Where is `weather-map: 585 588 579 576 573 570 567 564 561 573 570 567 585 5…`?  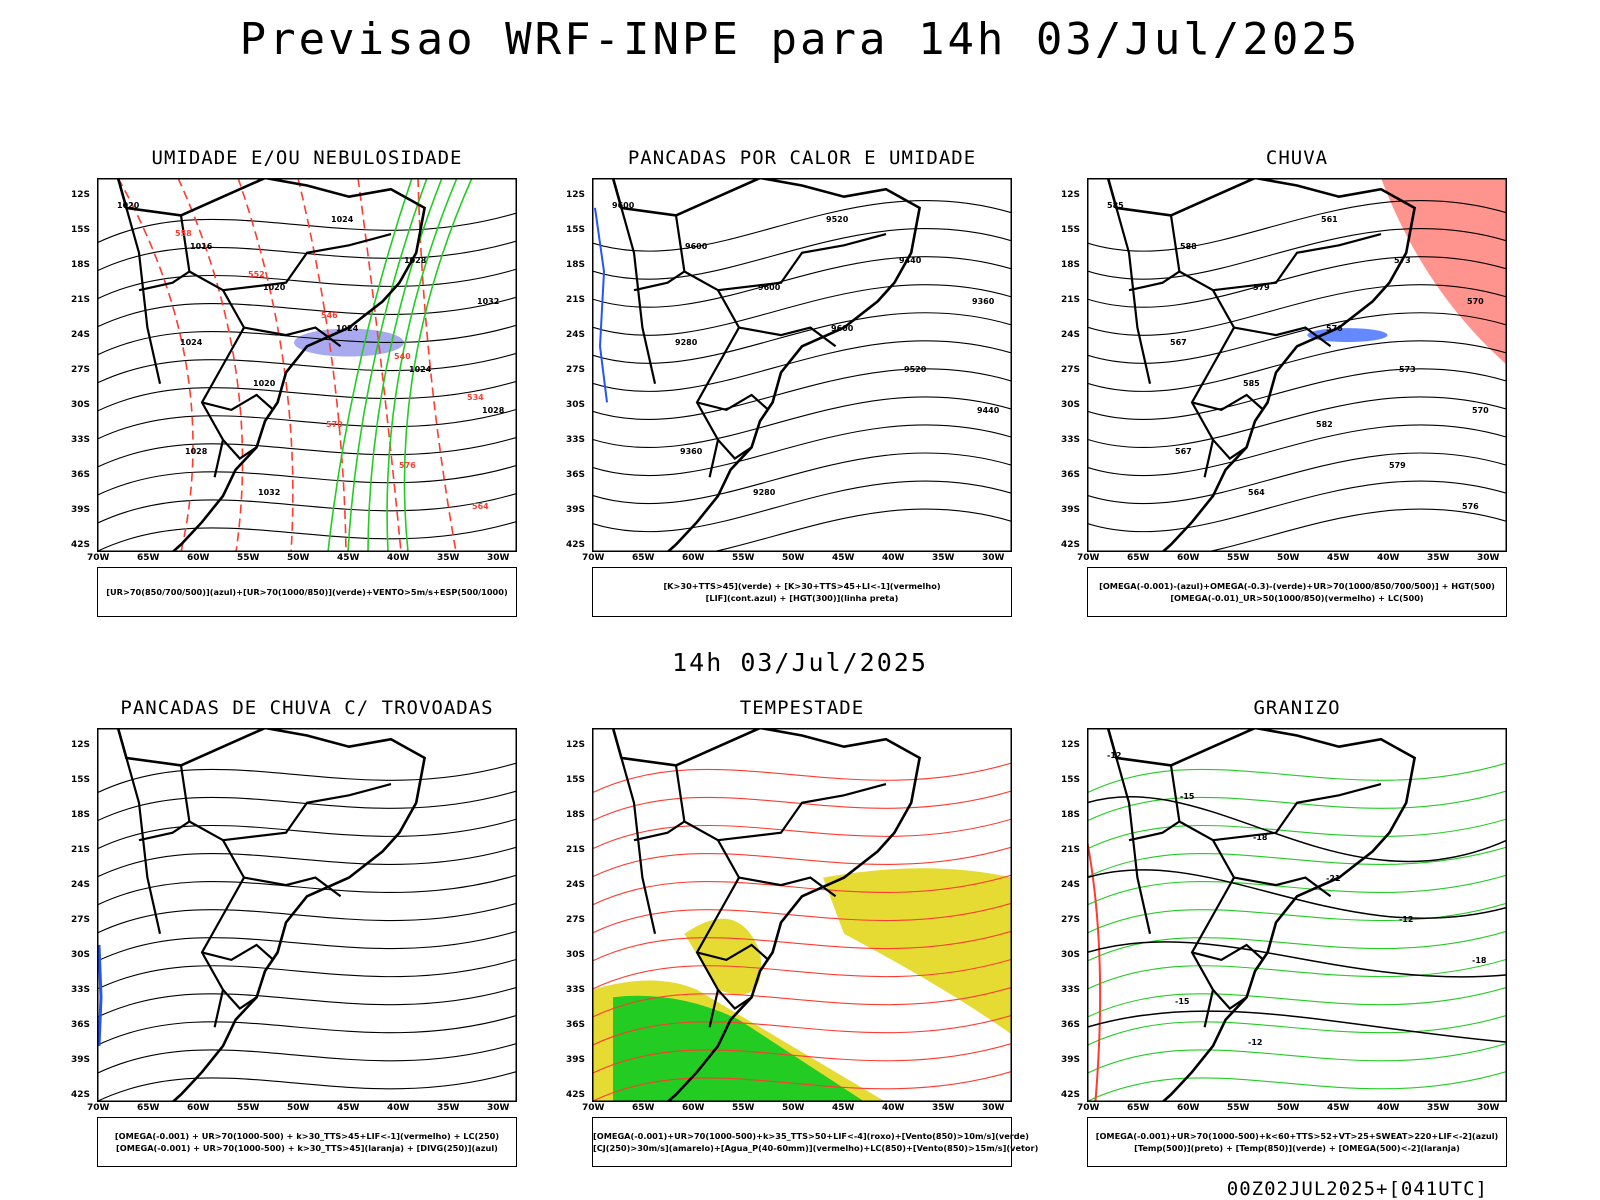 weather-map: 585 588 579 576 573 570 567 564 561 573 570 567 585 5… is located at coordinates (1297, 365).